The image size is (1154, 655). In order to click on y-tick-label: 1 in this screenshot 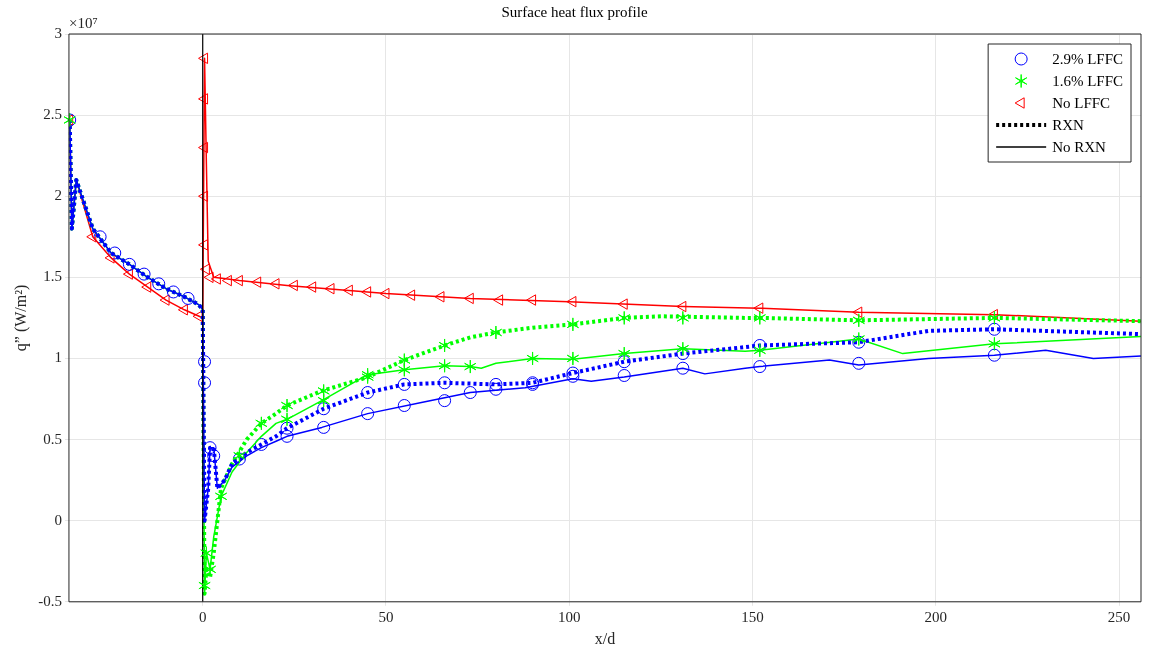, I will do `click(58, 357)`.